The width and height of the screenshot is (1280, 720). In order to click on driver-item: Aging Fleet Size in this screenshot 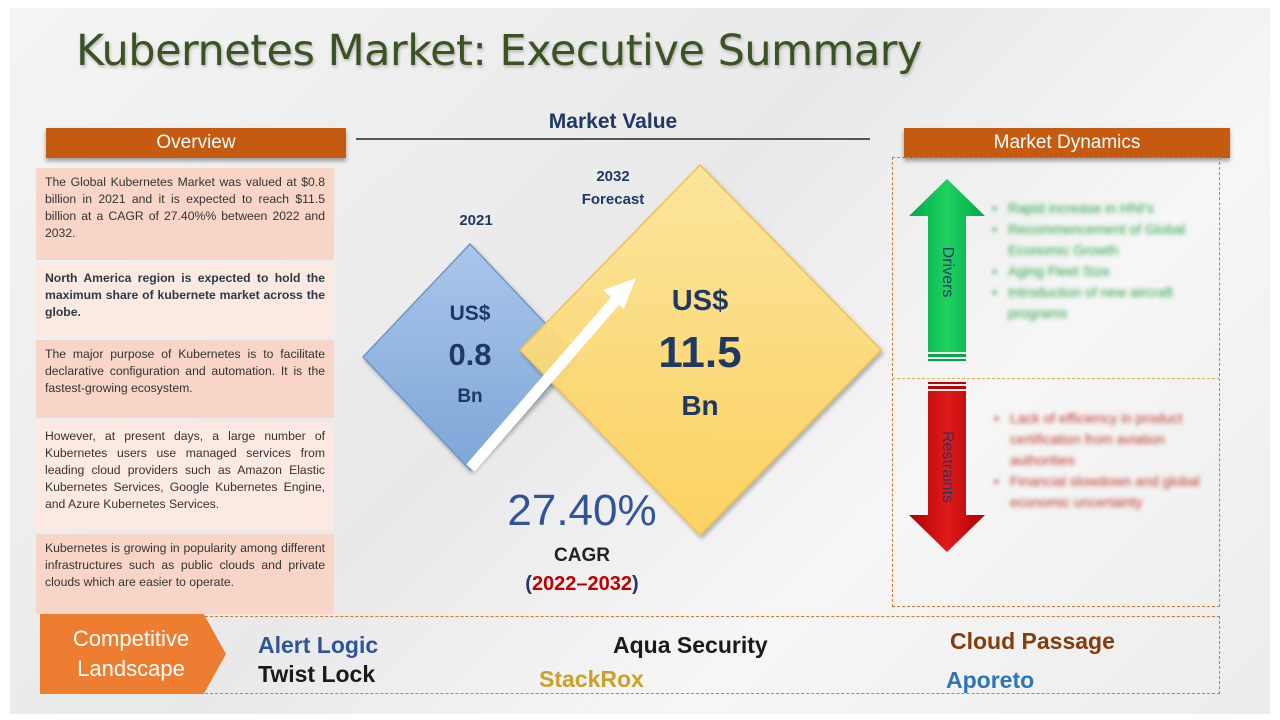, I will do `click(1097, 271)`.